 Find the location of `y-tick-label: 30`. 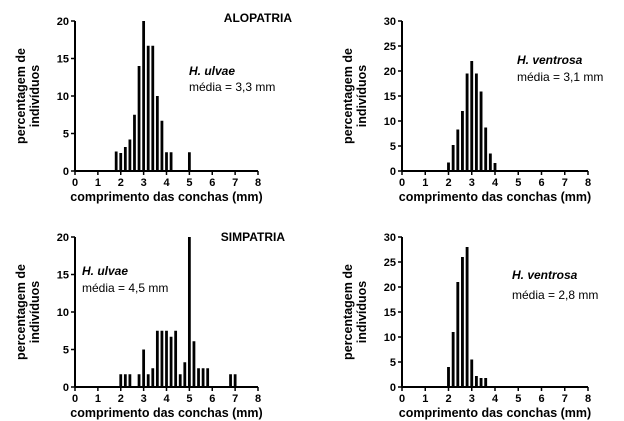

y-tick-label: 30 is located at coordinates (390, 22).